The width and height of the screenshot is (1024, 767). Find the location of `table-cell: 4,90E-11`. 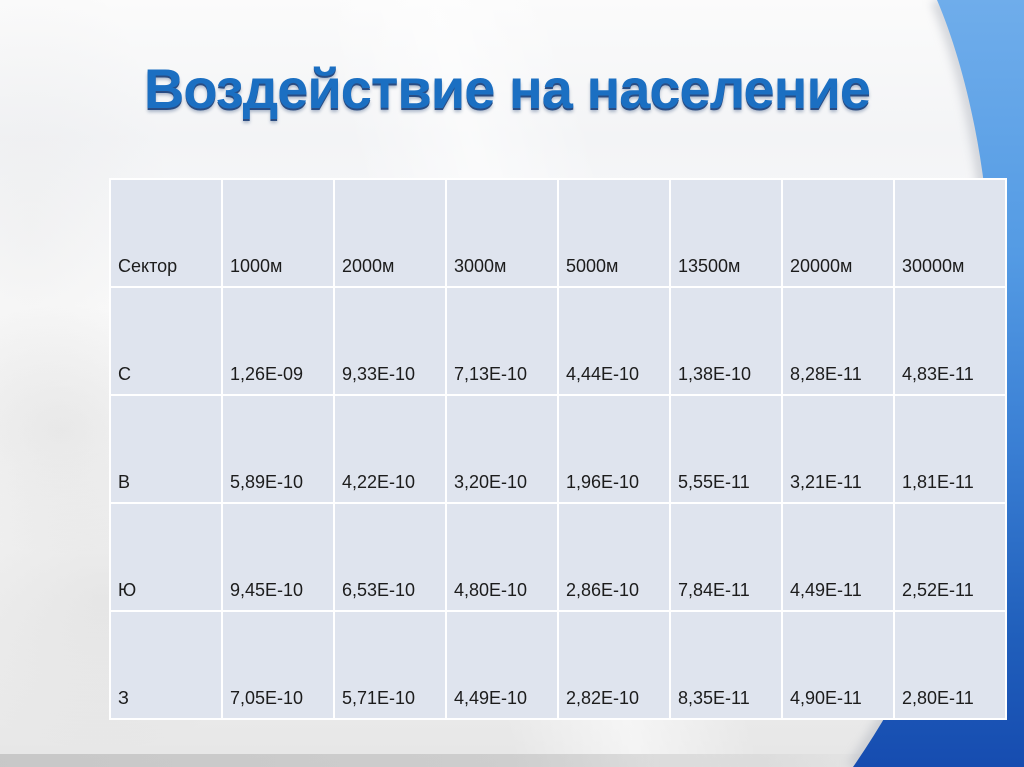

table-cell: 4,90E-11 is located at coordinates (838, 665).